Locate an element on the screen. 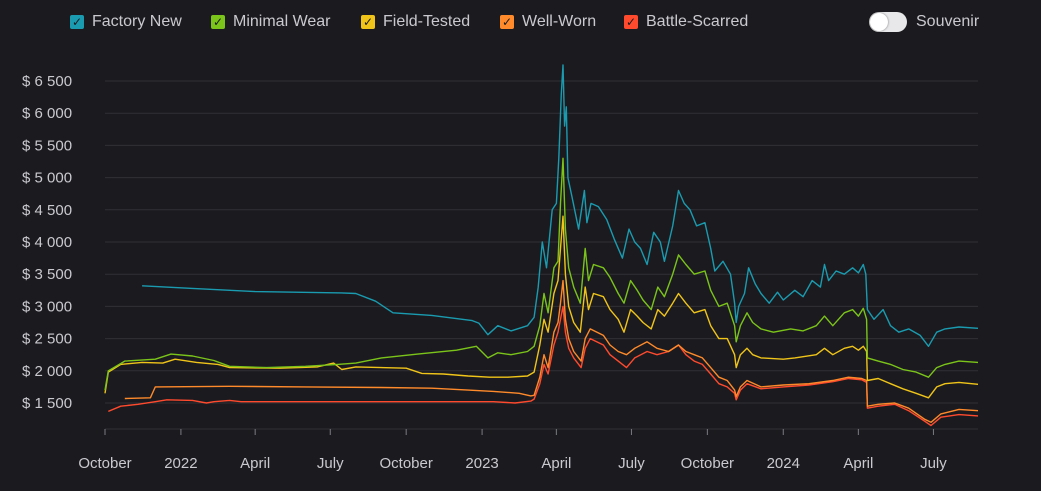 This screenshot has width=1041, height=491. toggle-switch-icon is located at coordinates (888, 22).